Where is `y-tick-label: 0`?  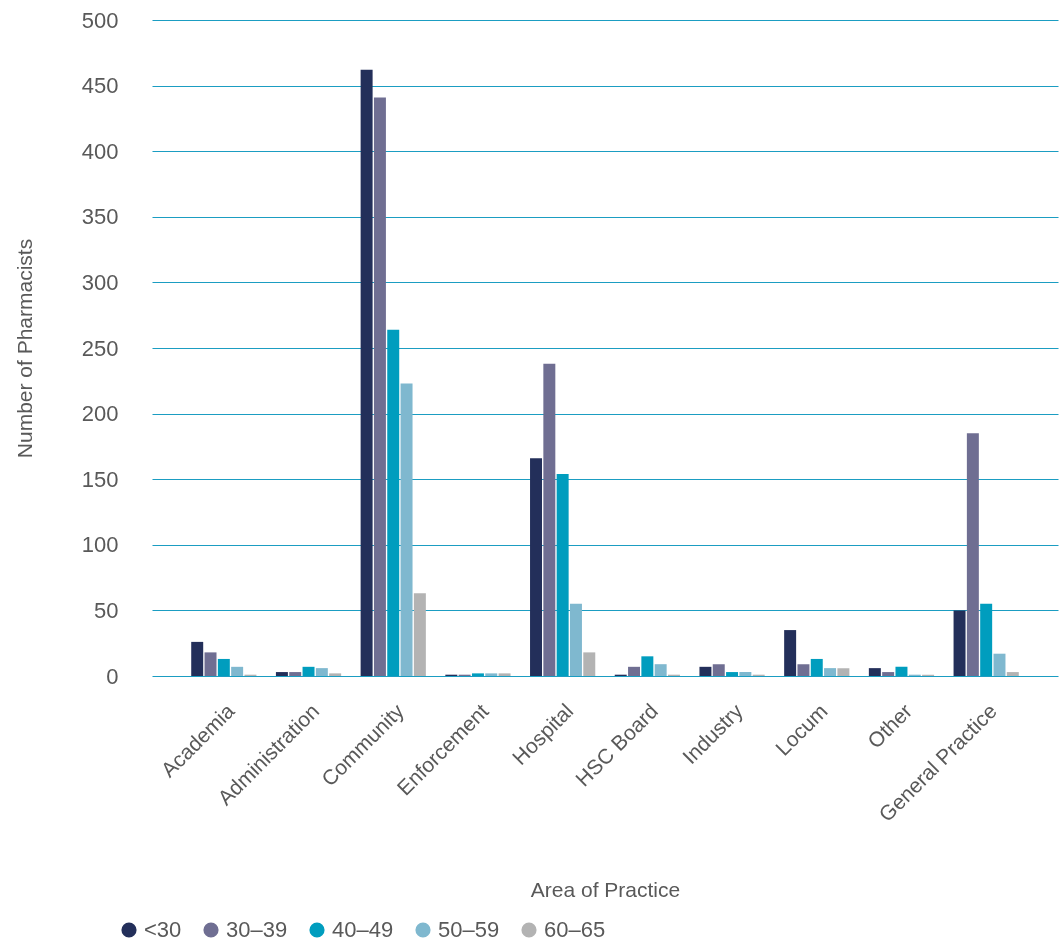
y-tick-label: 0 is located at coordinates (112, 676).